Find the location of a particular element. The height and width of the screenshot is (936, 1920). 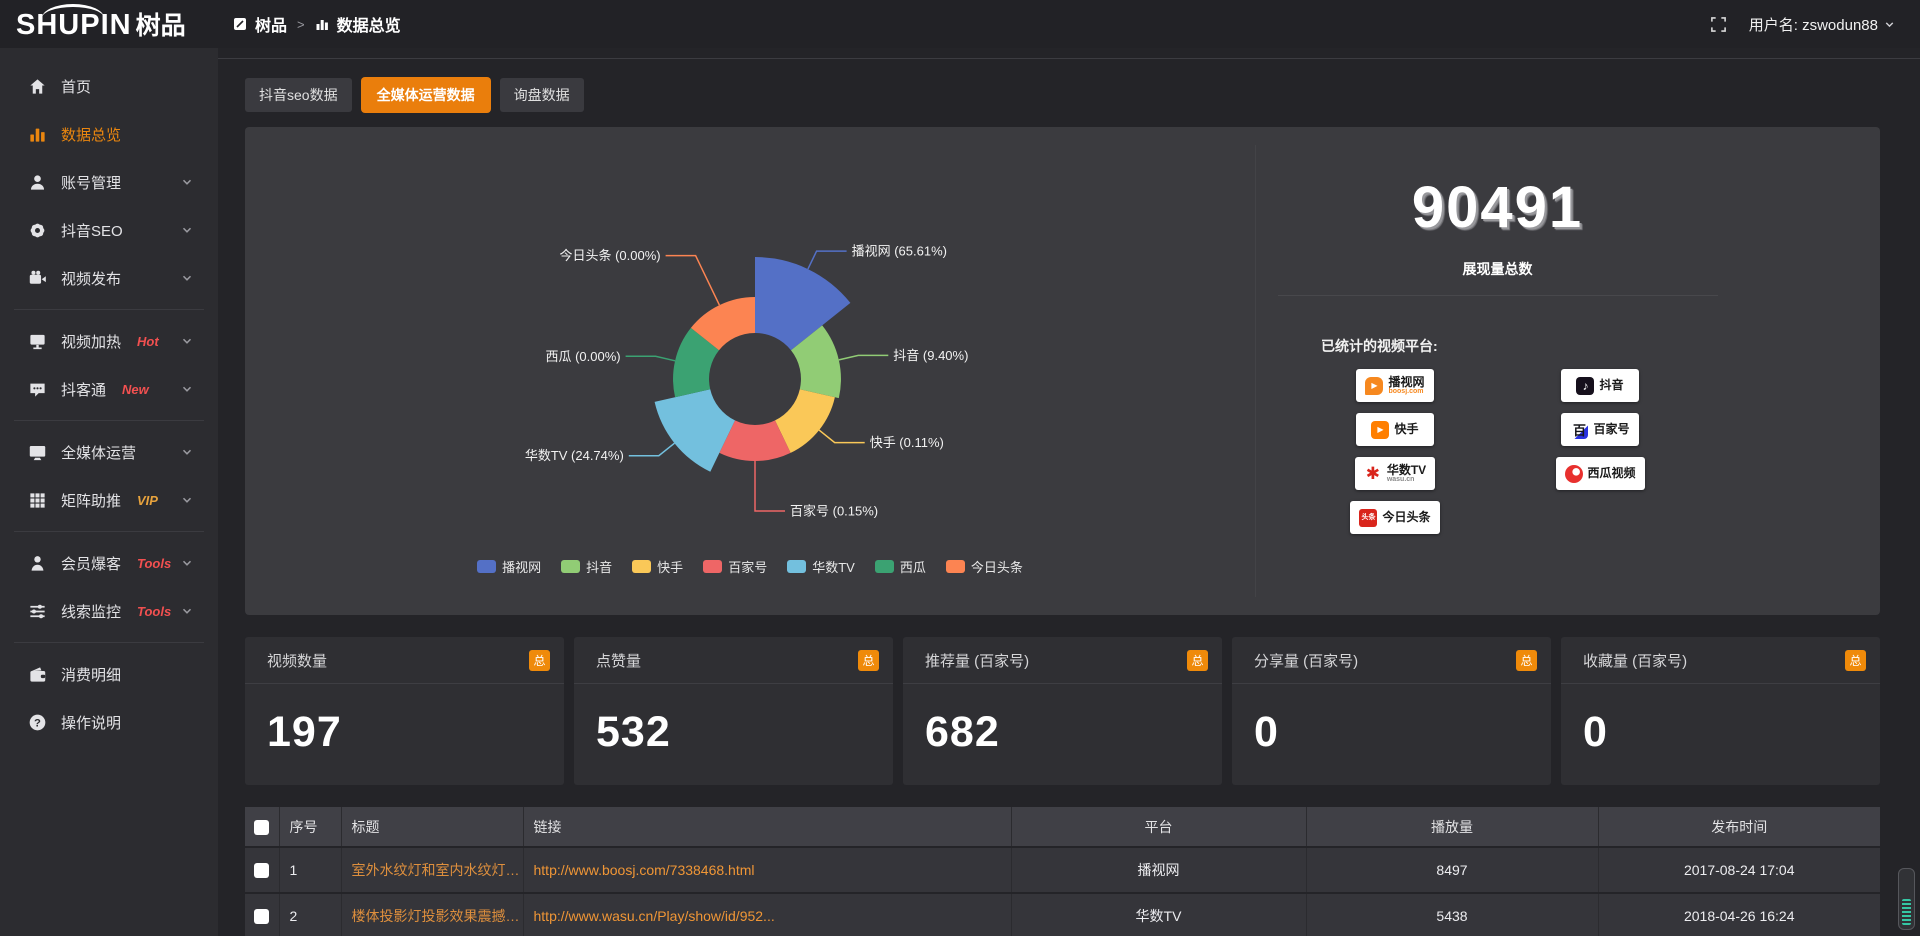

sidebar-item-clue-sliders: 线索监控 Tools is located at coordinates (109, 611).